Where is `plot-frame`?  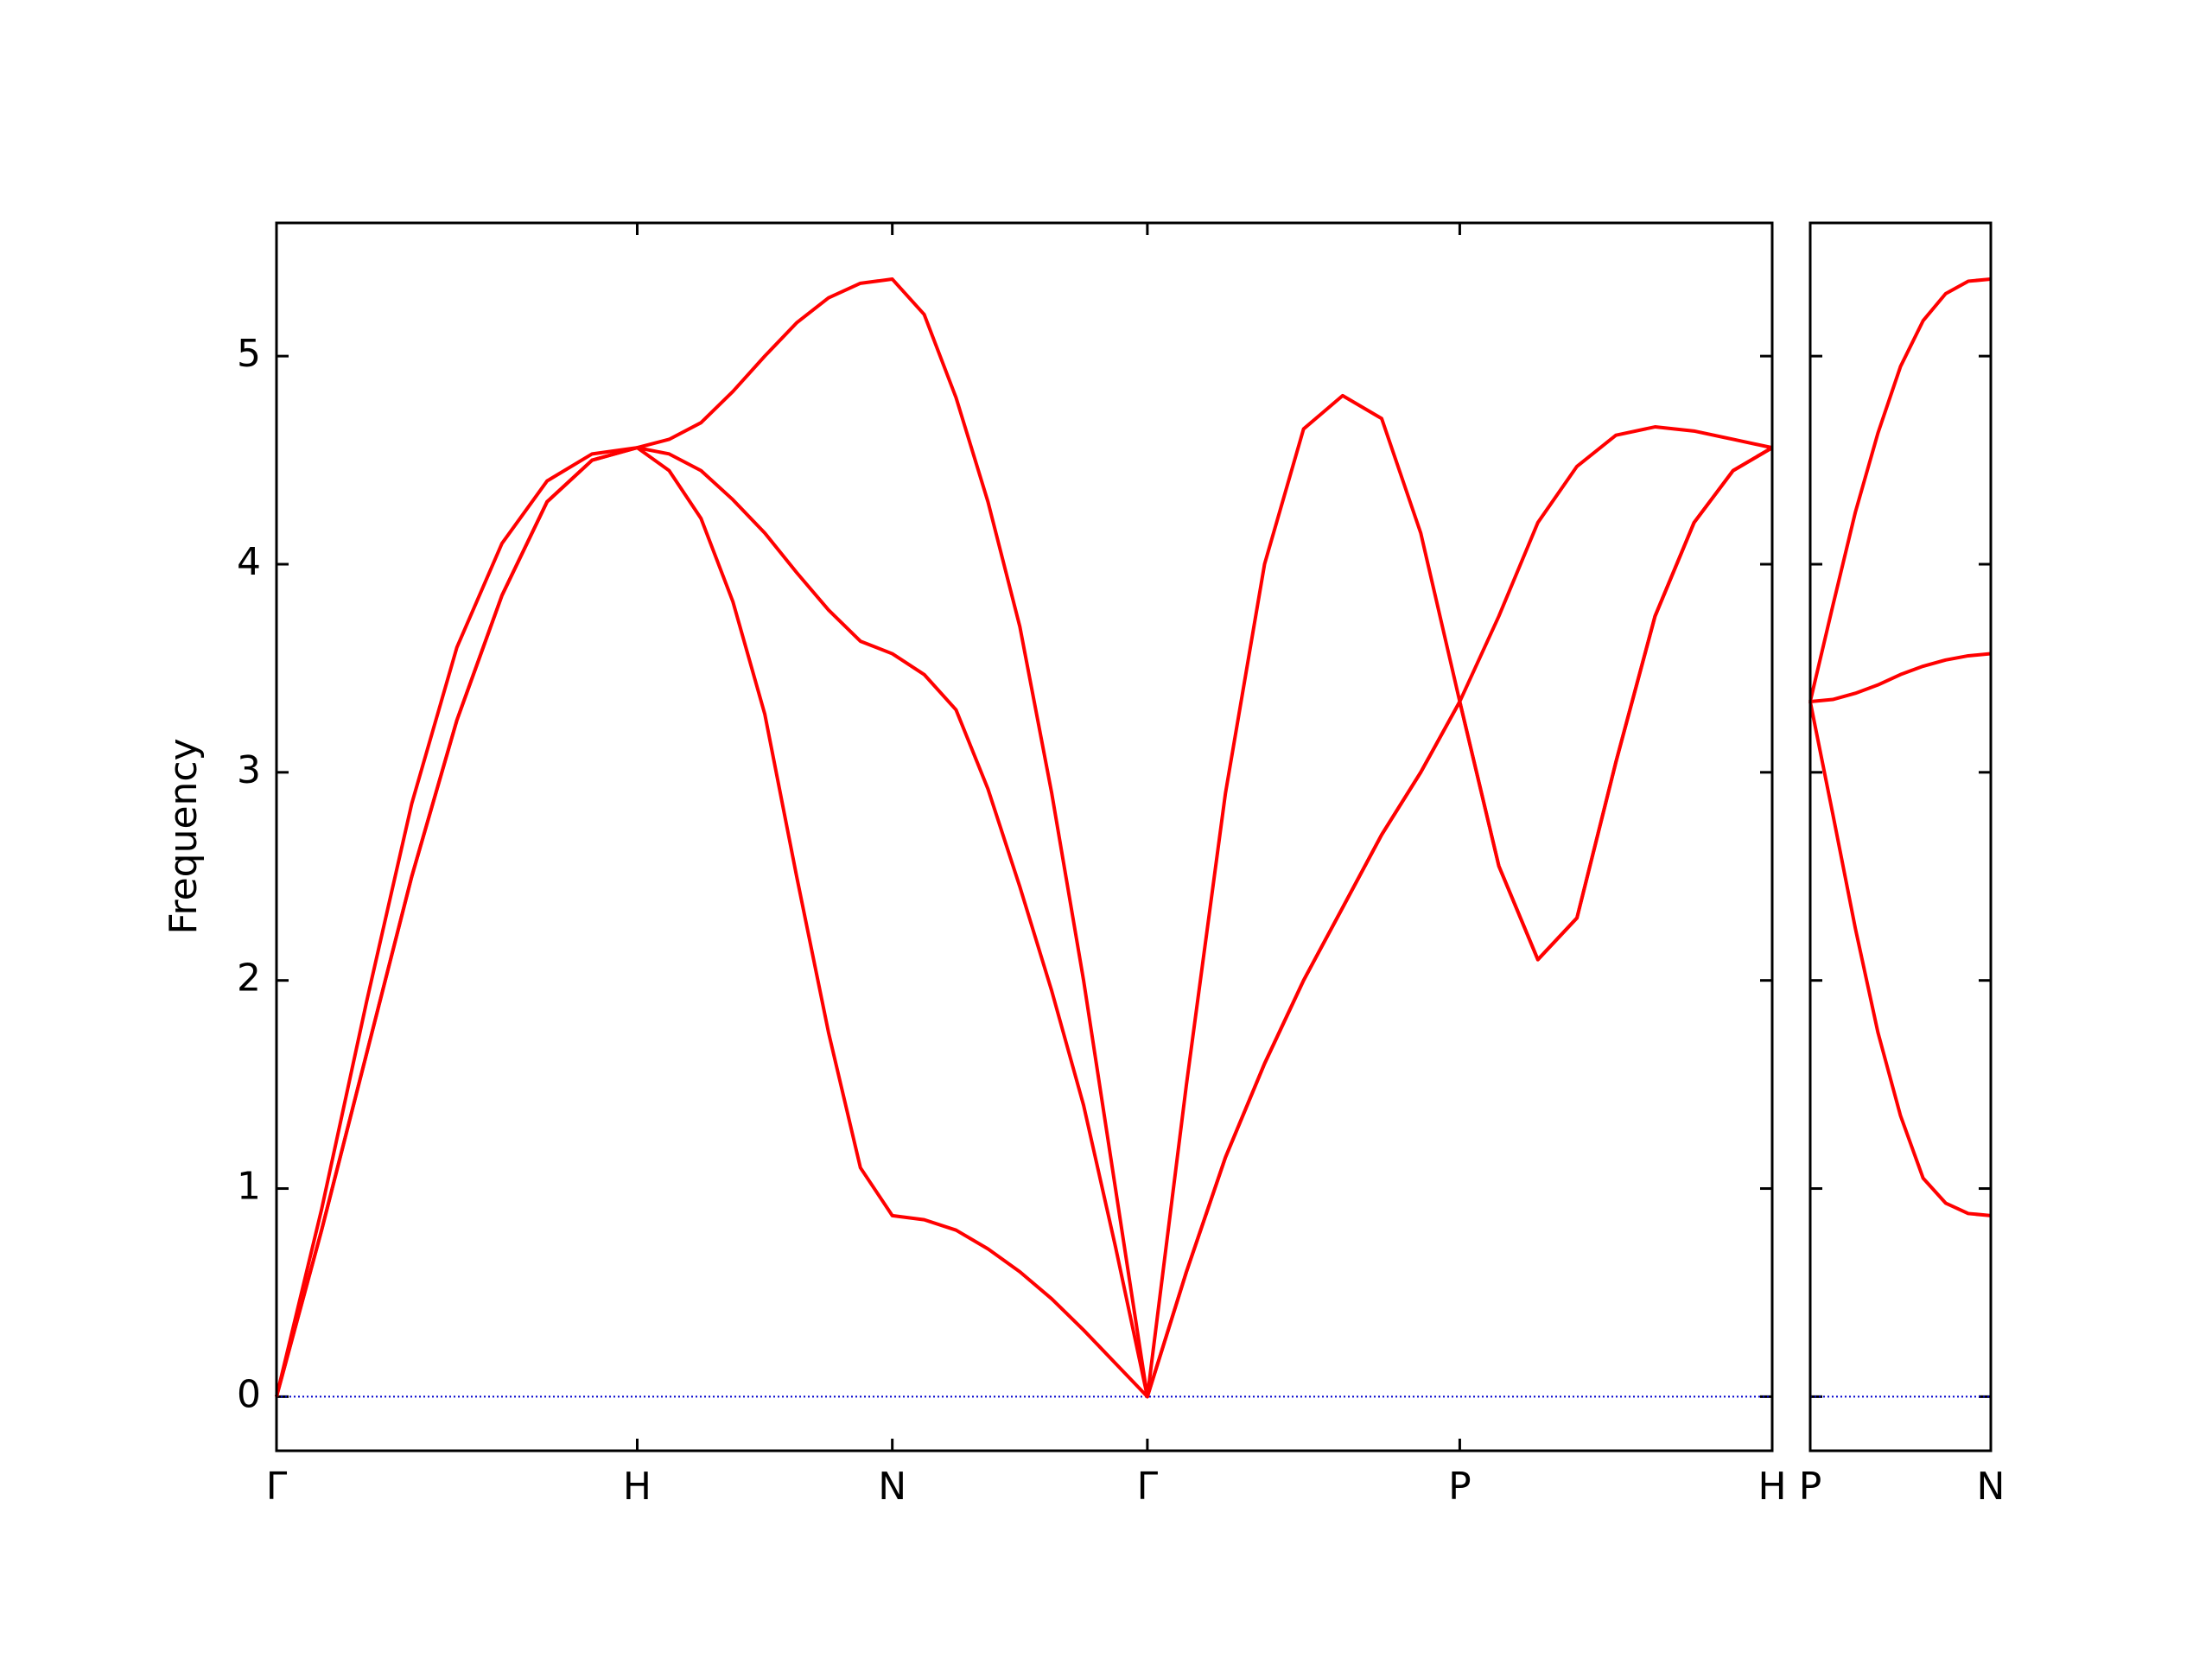 plot-frame is located at coordinates (1900, 836).